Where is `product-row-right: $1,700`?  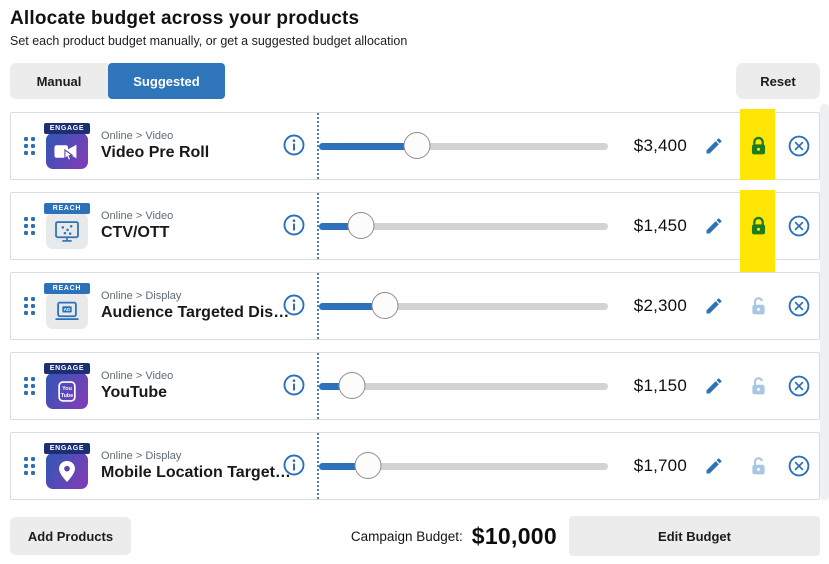
product-row-right: $1,700 is located at coordinates (574, 466).